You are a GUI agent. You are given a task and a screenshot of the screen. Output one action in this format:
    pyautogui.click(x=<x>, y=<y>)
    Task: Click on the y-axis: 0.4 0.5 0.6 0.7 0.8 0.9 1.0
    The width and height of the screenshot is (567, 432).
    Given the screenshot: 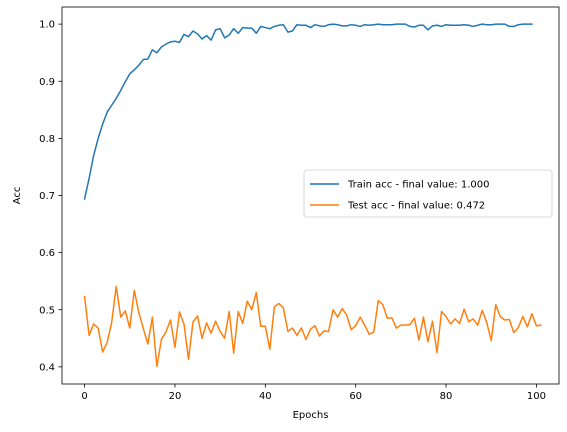 What is the action you would take?
    pyautogui.click(x=50, y=196)
    